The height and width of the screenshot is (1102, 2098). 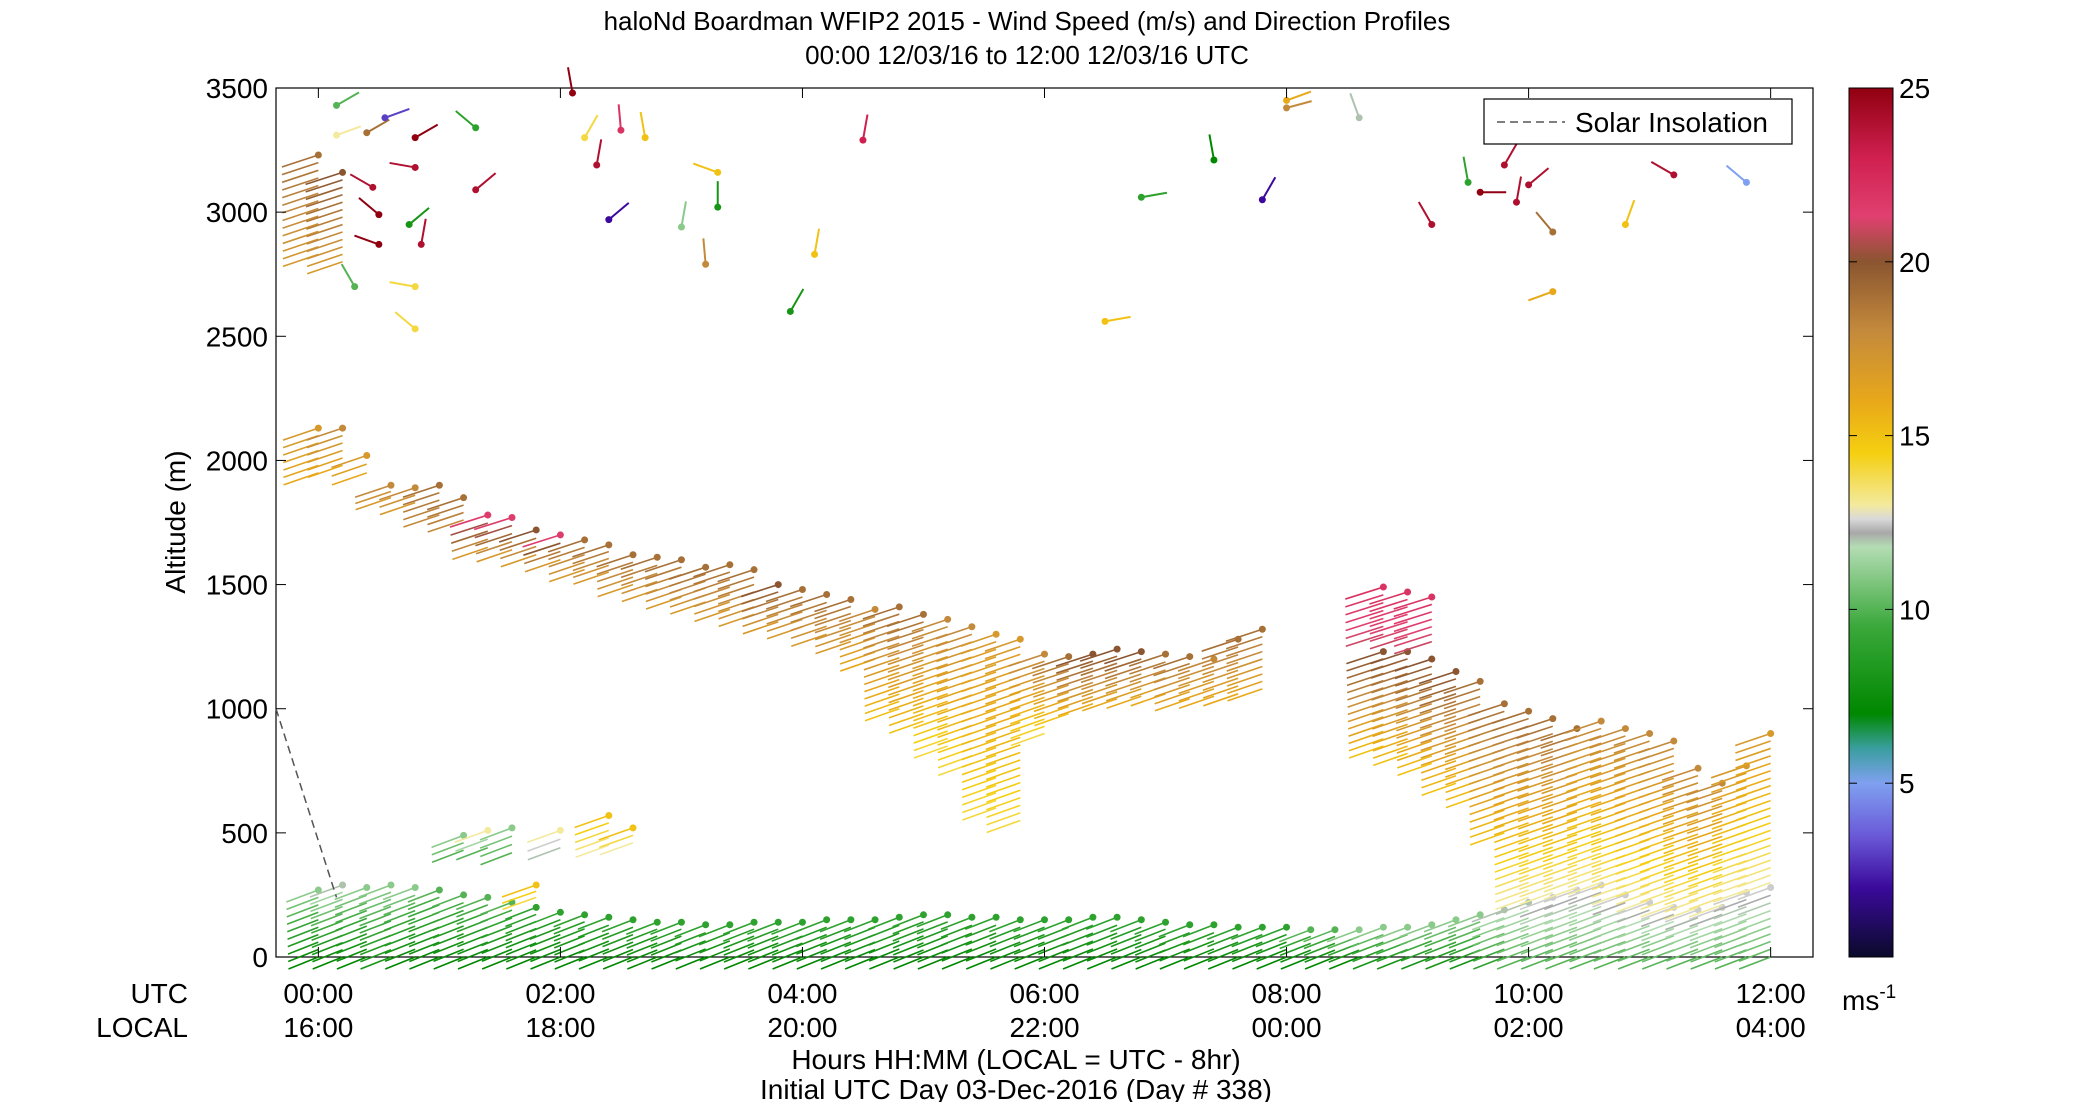 I want to click on colorbar-tick-label: 15, so click(x=1914, y=436).